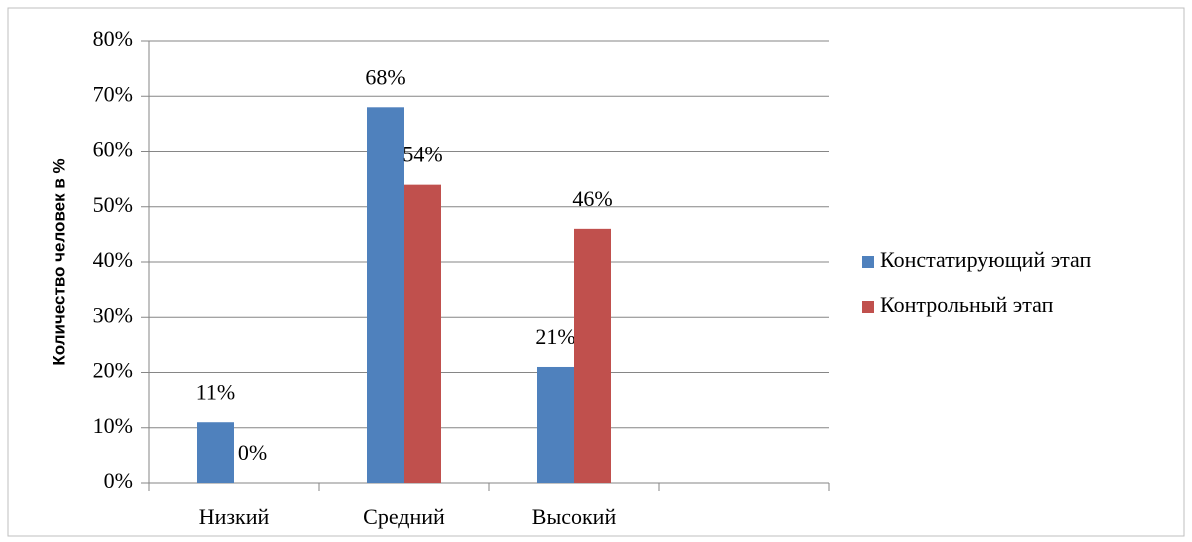 This screenshot has width=1192, height=542. I want to click on y-tick-label: 10%, so click(113, 425).